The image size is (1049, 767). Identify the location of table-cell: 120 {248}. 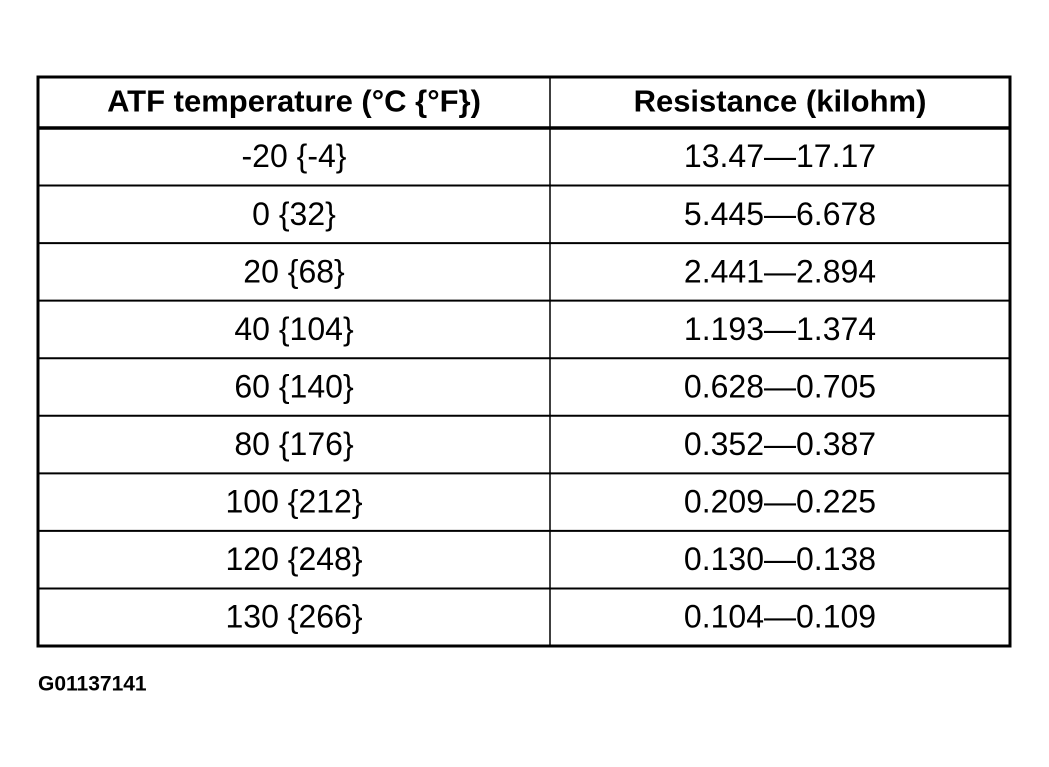
(293, 559).